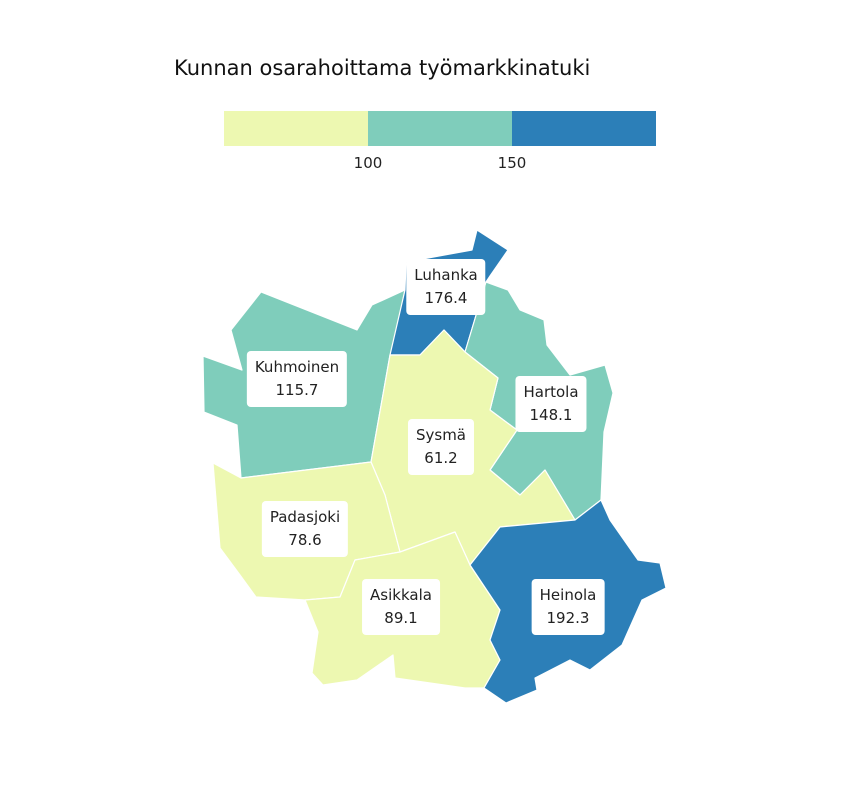 The height and width of the screenshot is (792, 864). I want to click on label-kuhmoinen-value: 115.7, so click(297, 390).